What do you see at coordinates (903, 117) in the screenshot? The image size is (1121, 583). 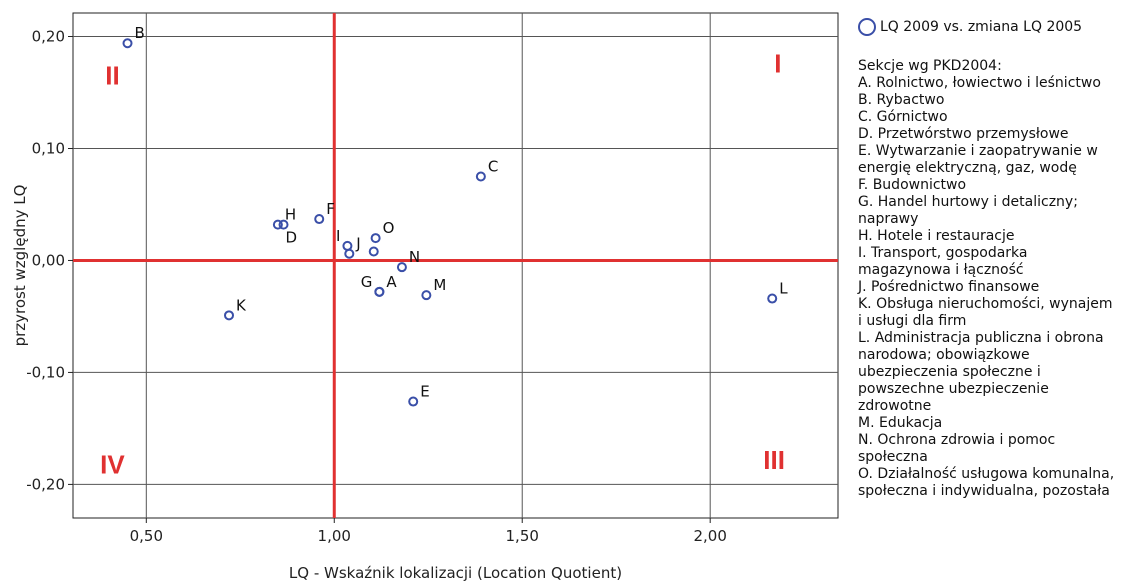 I see `legend-item: C. Górnictwo` at bounding box center [903, 117].